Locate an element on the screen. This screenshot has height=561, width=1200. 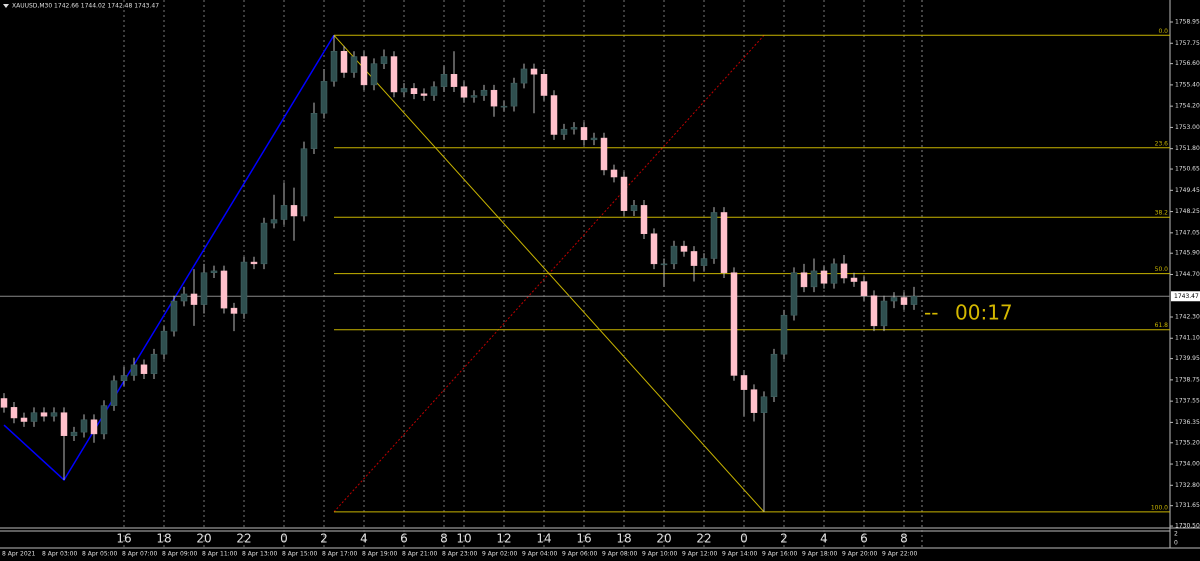
hour-label: 10 is located at coordinates (463, 539).